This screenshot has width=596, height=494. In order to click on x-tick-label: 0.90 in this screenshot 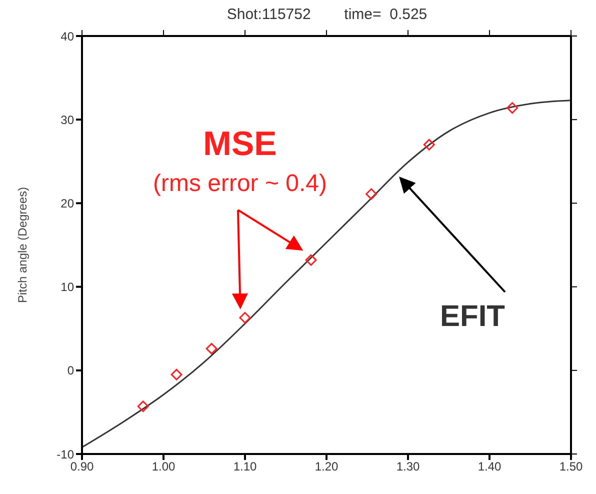, I will do `click(82, 467)`.